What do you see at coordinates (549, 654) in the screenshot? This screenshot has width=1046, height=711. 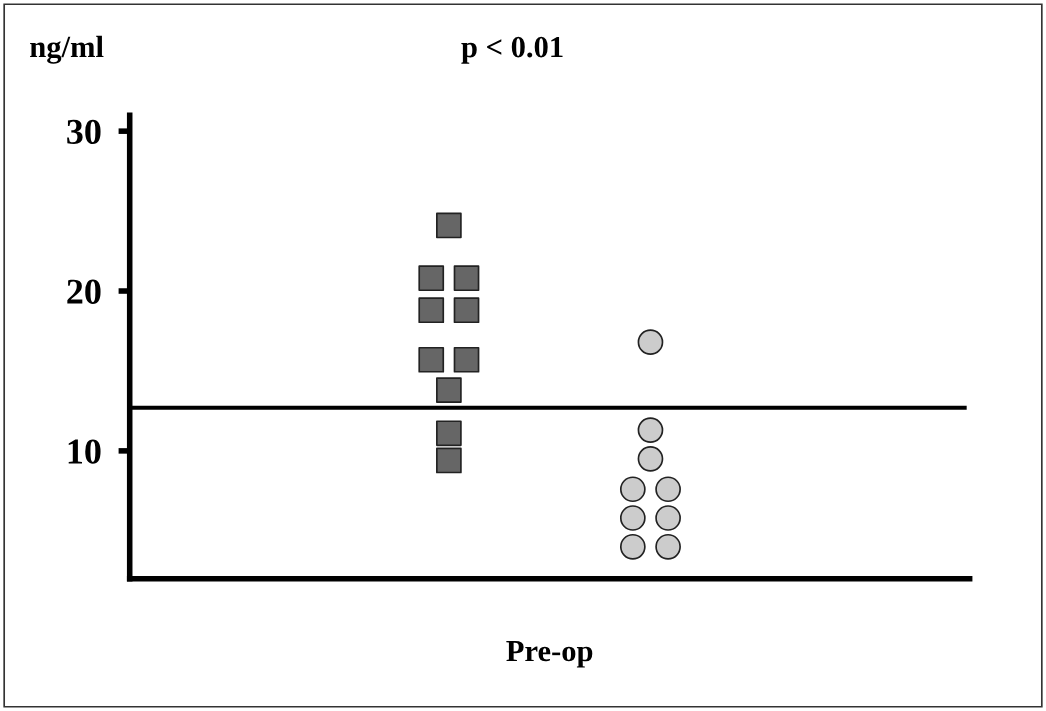 I see `x-tick-label: Pre-op` at bounding box center [549, 654].